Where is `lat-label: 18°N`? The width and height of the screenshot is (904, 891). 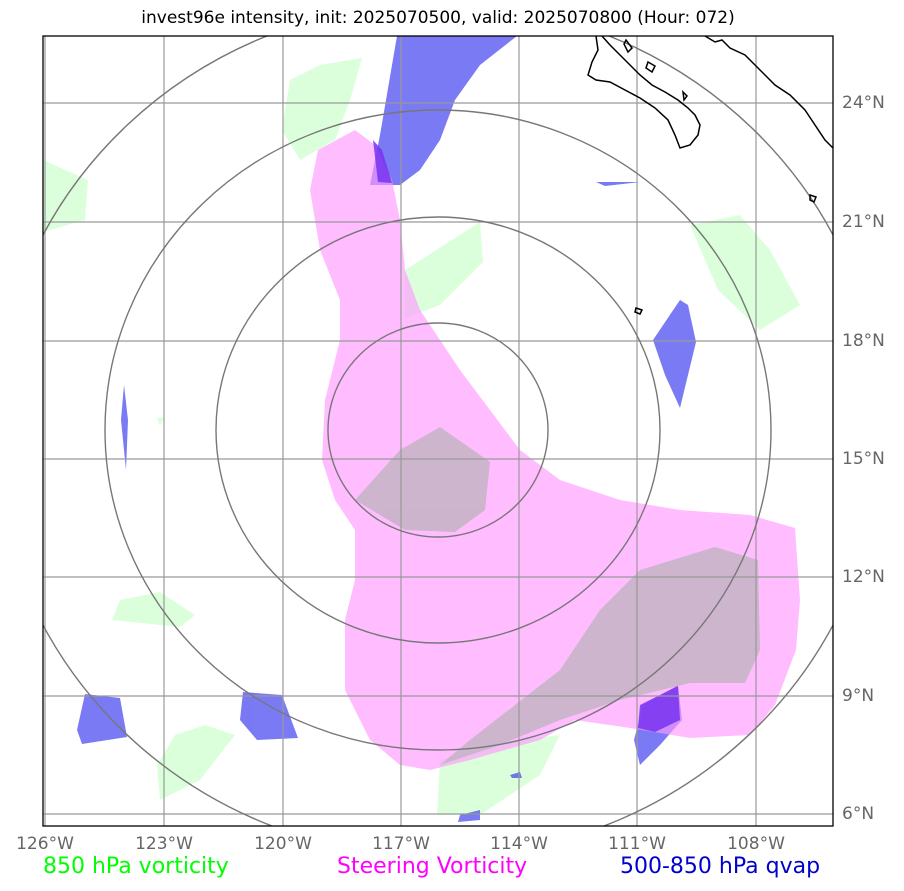 lat-label: 18°N is located at coordinates (863, 341).